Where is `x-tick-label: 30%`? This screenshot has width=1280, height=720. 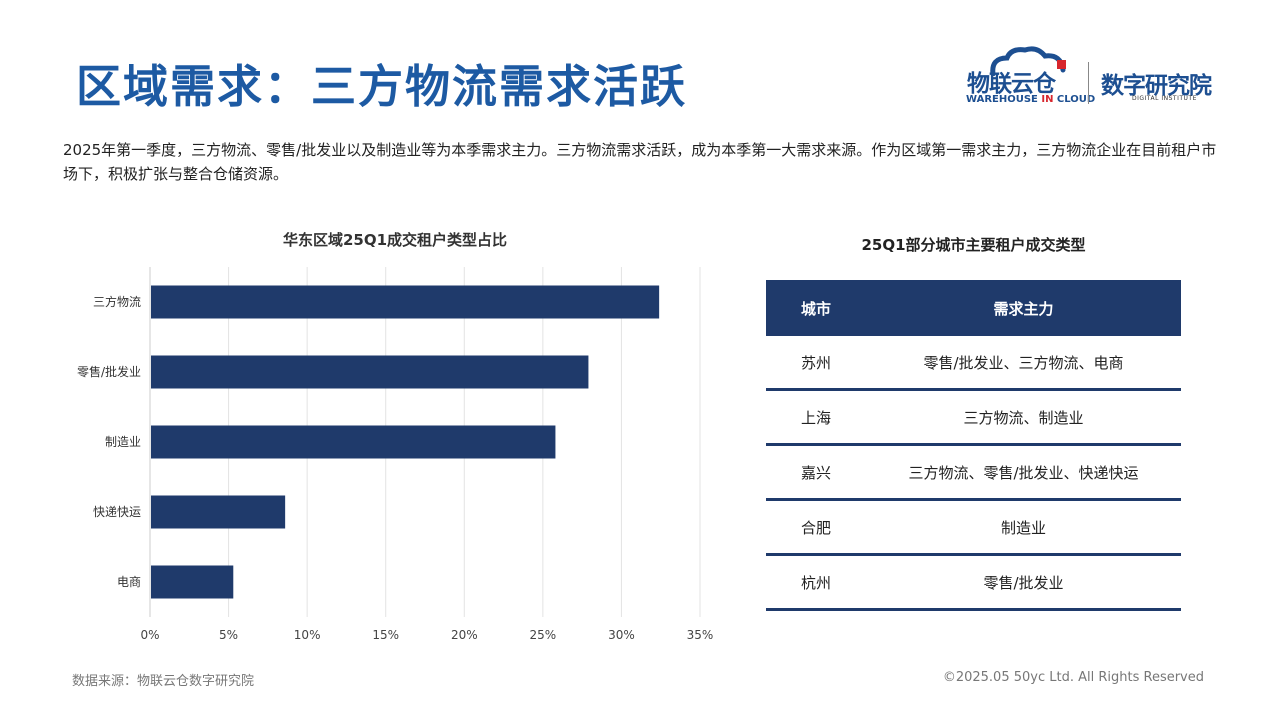 x-tick-label: 30% is located at coordinates (621, 635).